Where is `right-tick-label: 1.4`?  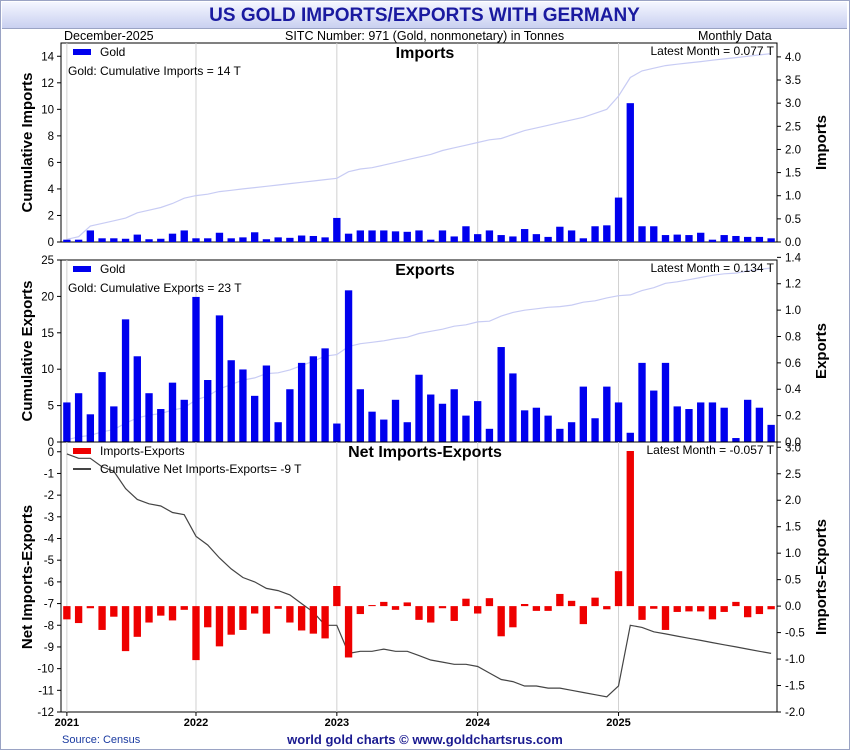 right-tick-label: 1.4 is located at coordinates (793, 258).